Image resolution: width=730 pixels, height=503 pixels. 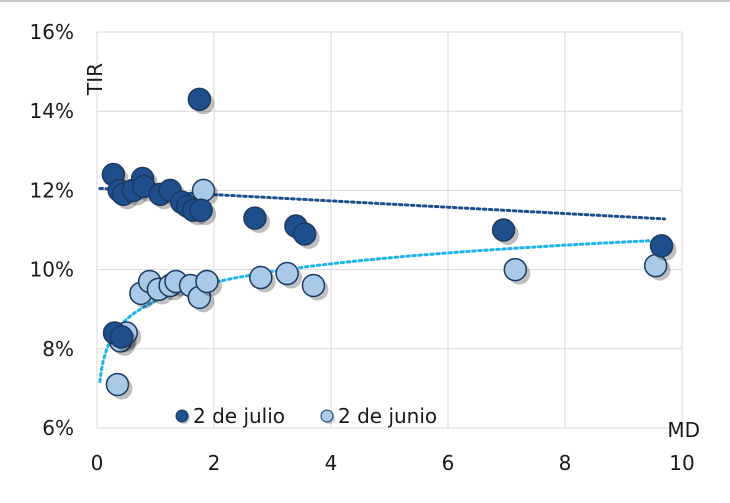 I want to click on y-axis-label: TIR, so click(x=95, y=79).